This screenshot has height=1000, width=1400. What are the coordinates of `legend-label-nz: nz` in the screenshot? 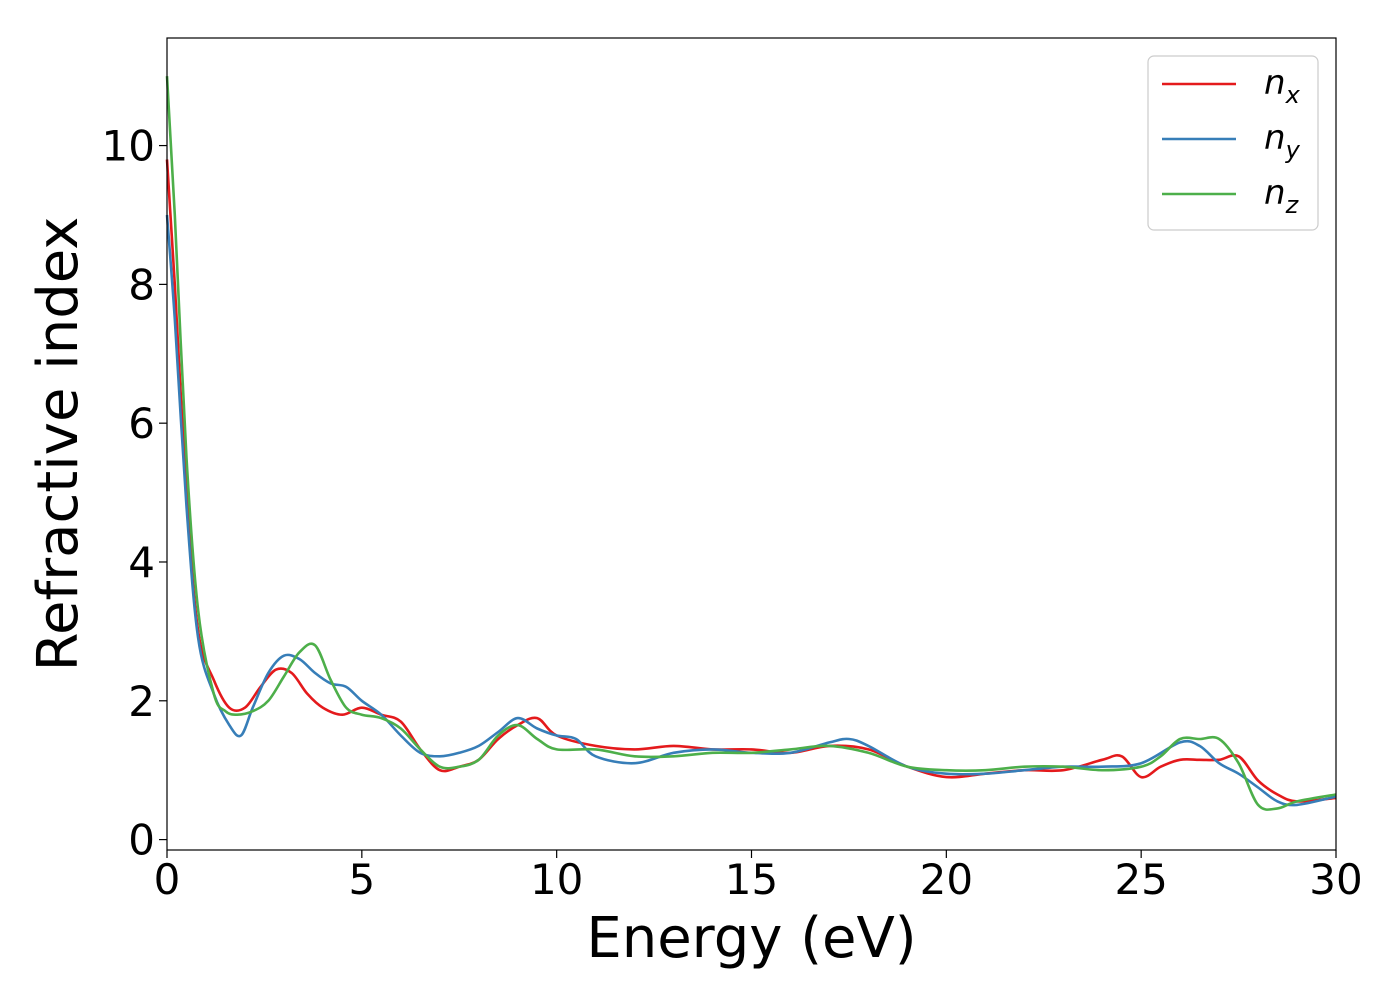 It's located at (1282, 196).